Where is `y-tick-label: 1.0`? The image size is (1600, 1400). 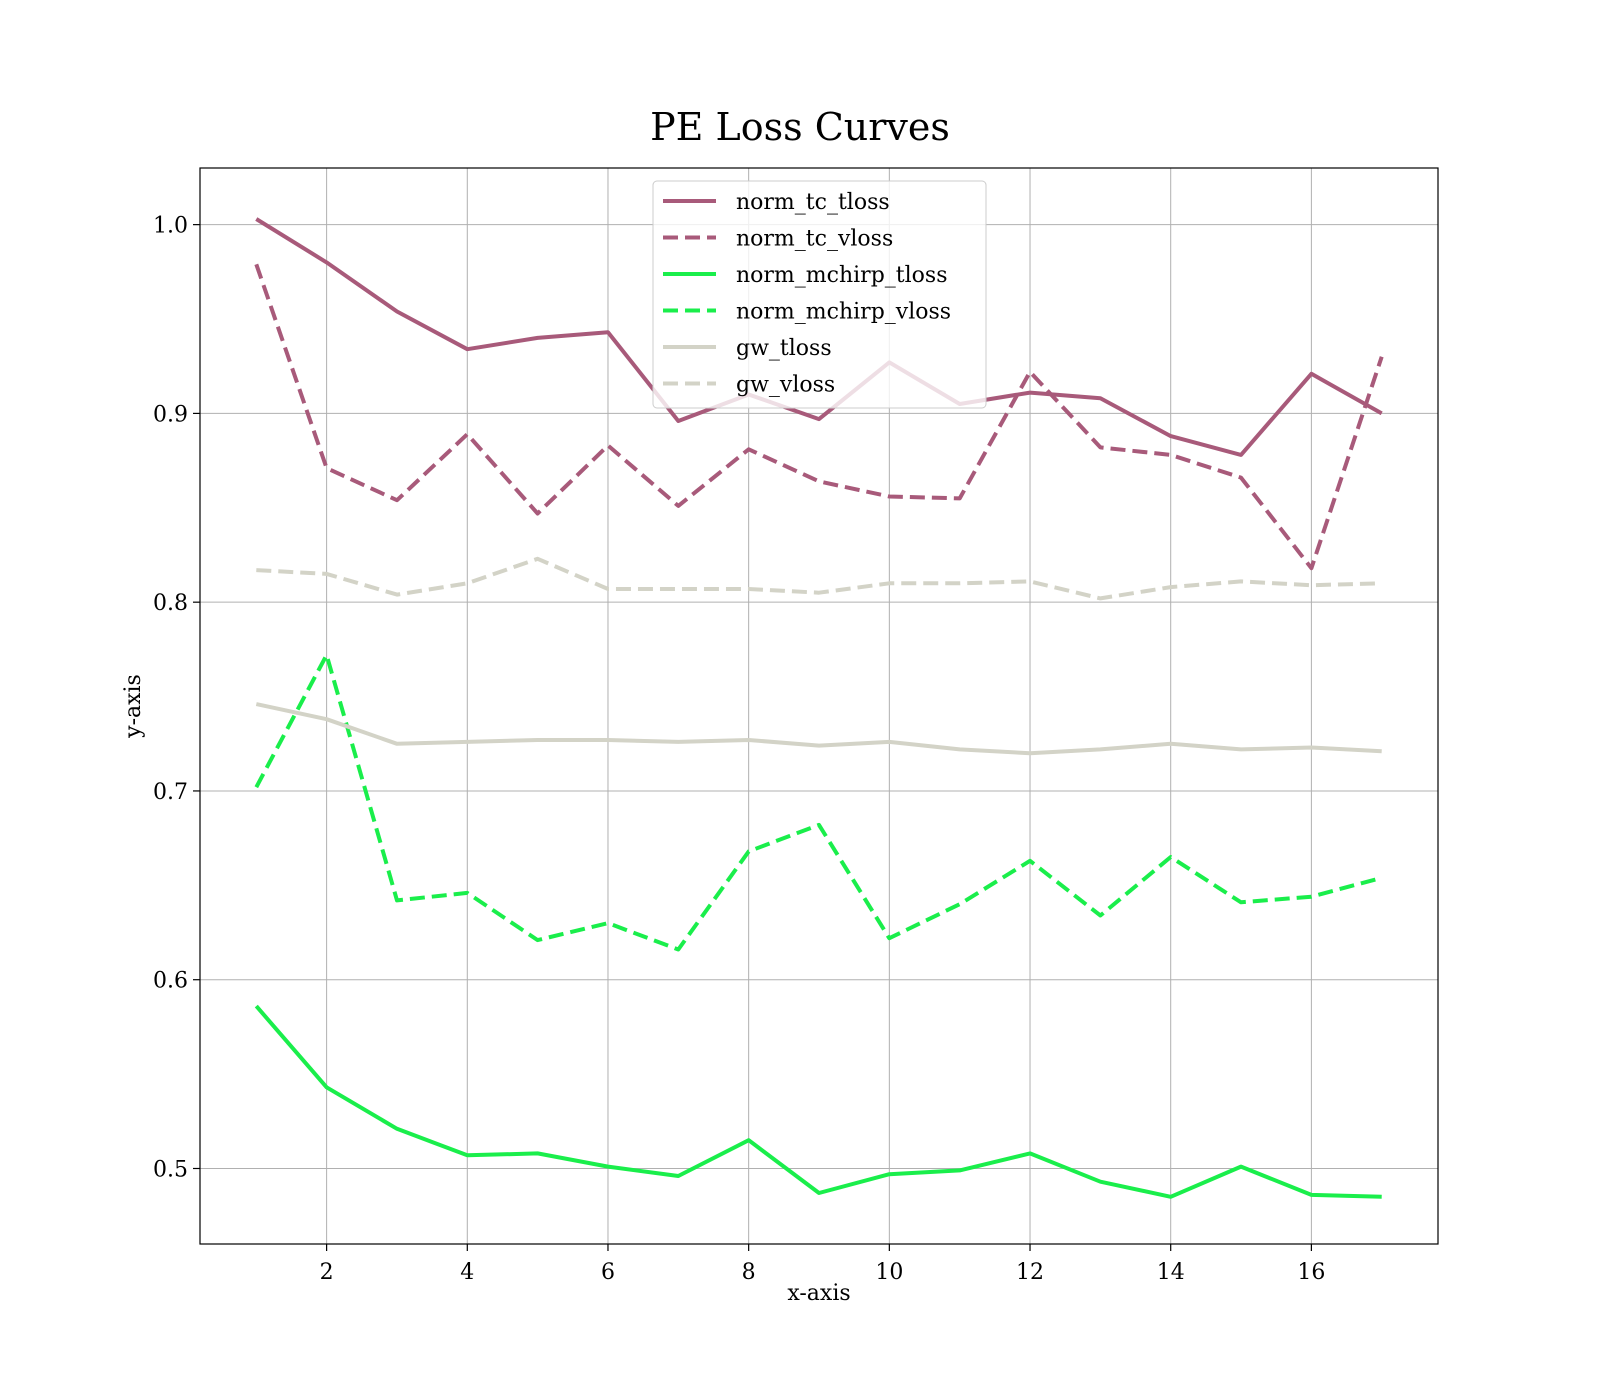 y-tick-label: 1.0 is located at coordinates (170, 226).